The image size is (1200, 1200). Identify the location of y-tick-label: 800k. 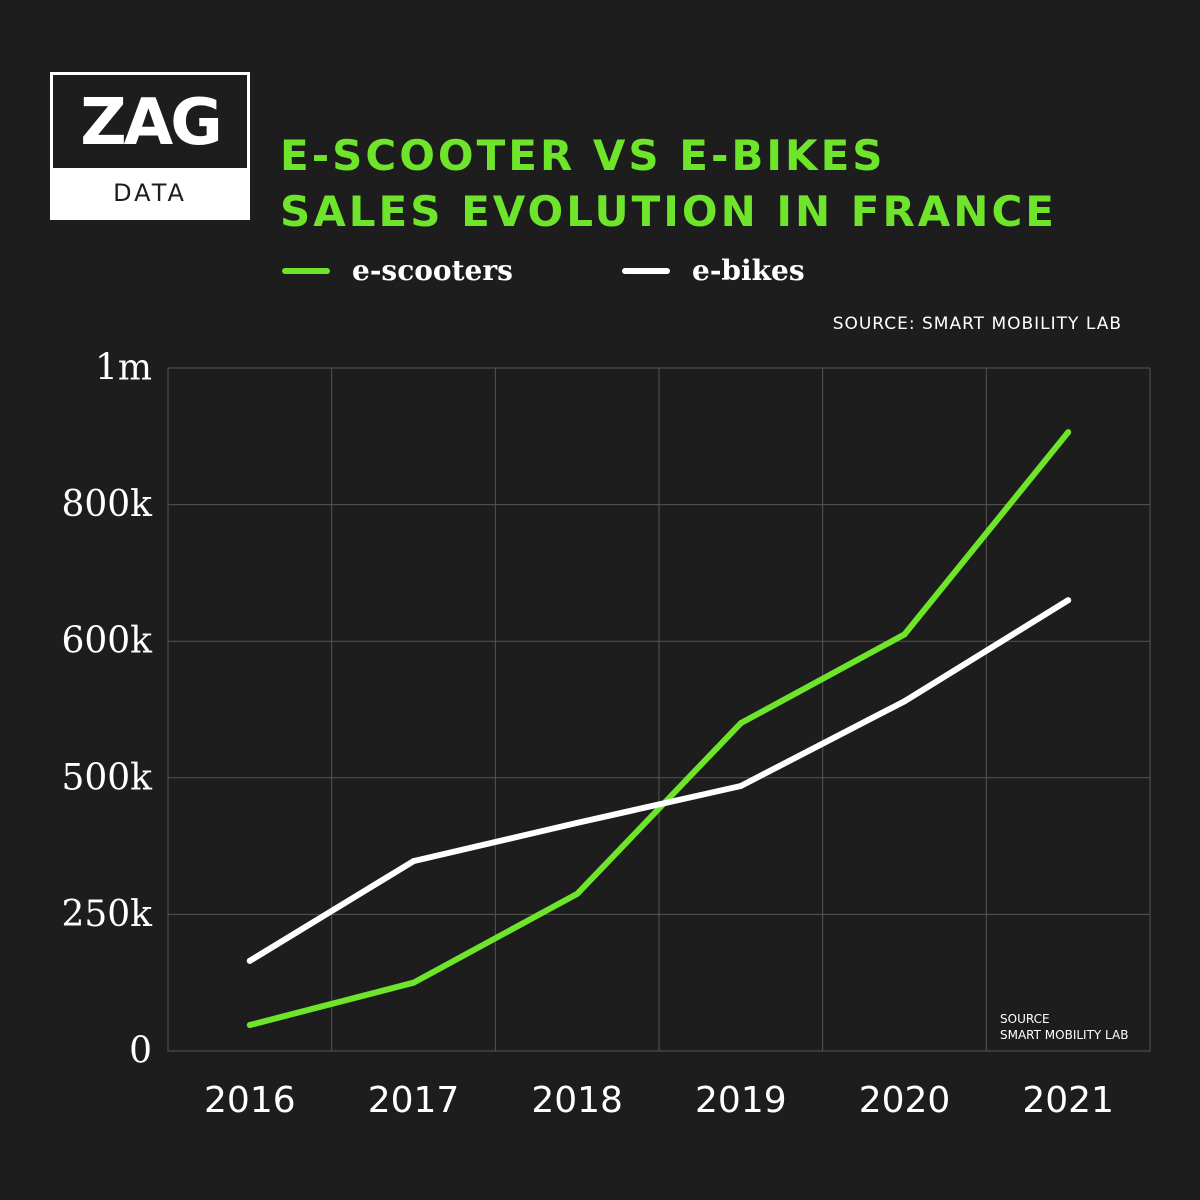
(107, 504).